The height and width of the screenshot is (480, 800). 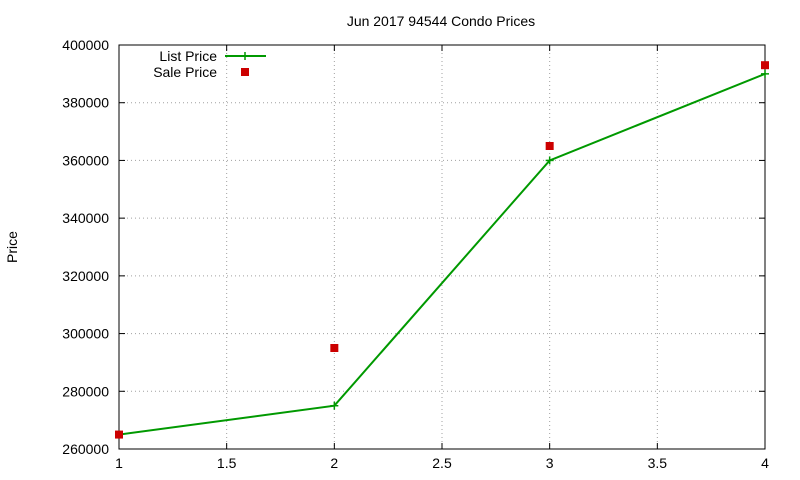 What do you see at coordinates (85, 103) in the screenshot?
I see `y-tick-label: 380000` at bounding box center [85, 103].